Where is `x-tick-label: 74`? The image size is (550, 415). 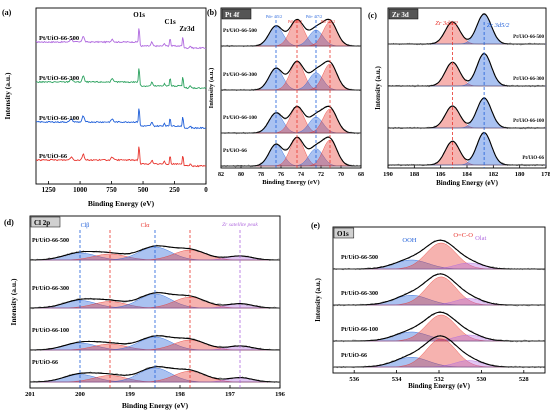 x-tick-label: 74 is located at coordinates (301, 175).